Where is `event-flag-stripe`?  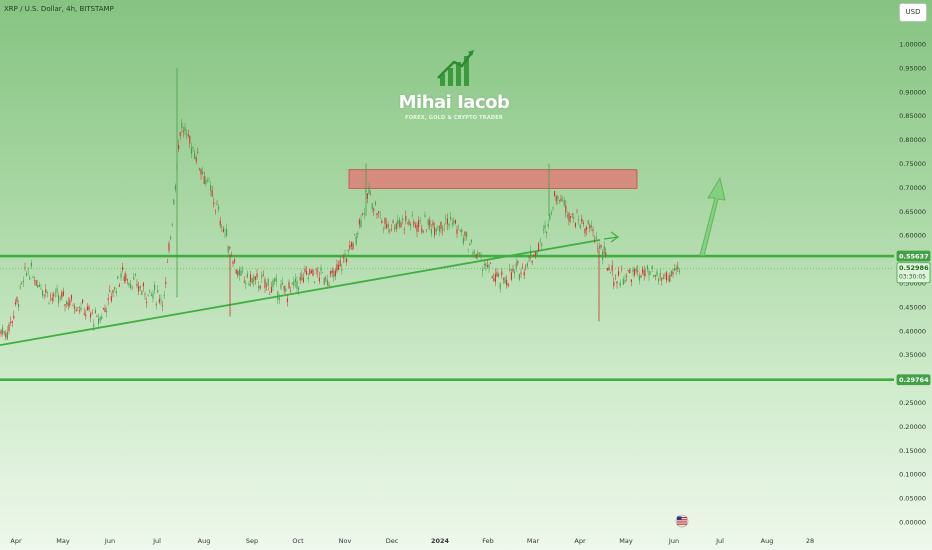
event-flag-stripe is located at coordinates (682, 524).